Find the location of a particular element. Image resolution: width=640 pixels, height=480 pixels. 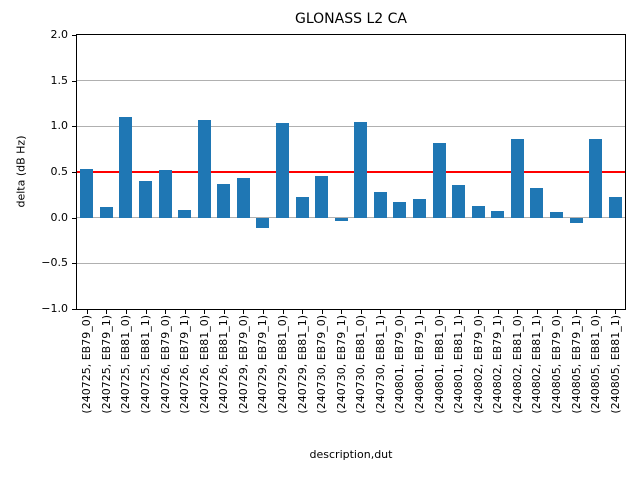

x-tick-label: (240730, EB81_0) is located at coordinates (361, 364).